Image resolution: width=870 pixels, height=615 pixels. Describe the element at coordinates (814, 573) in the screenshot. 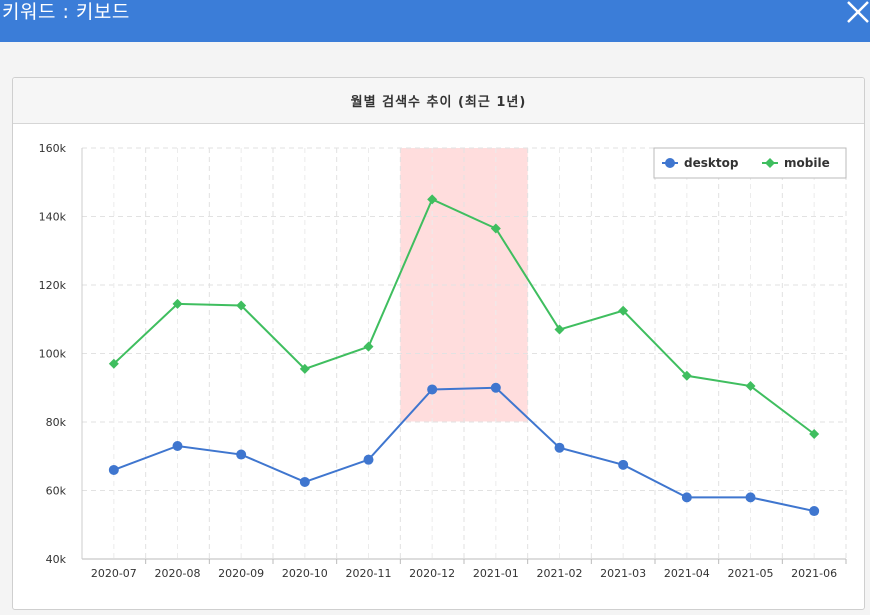

I see `x-tick-label: 2021-06` at that location.